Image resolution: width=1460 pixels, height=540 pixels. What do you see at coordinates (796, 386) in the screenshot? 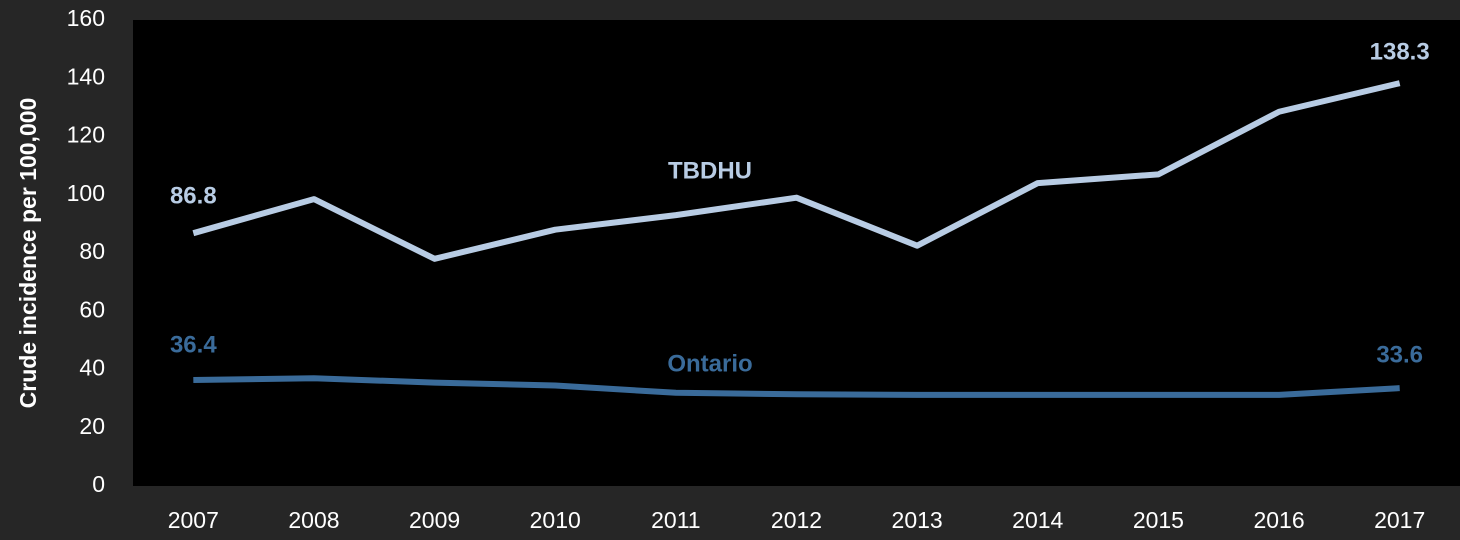
I see `series-line` at bounding box center [796, 386].